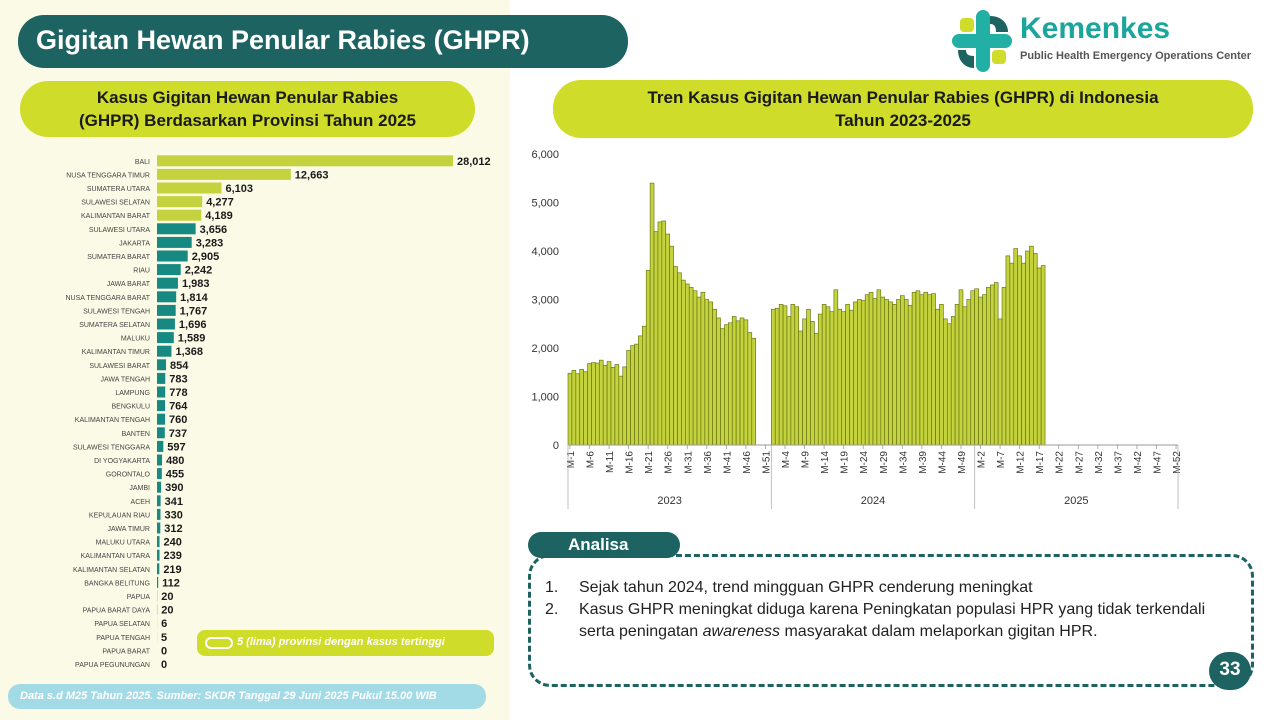  I want to click on province-label: SULAWESI UTARA, so click(119, 230).